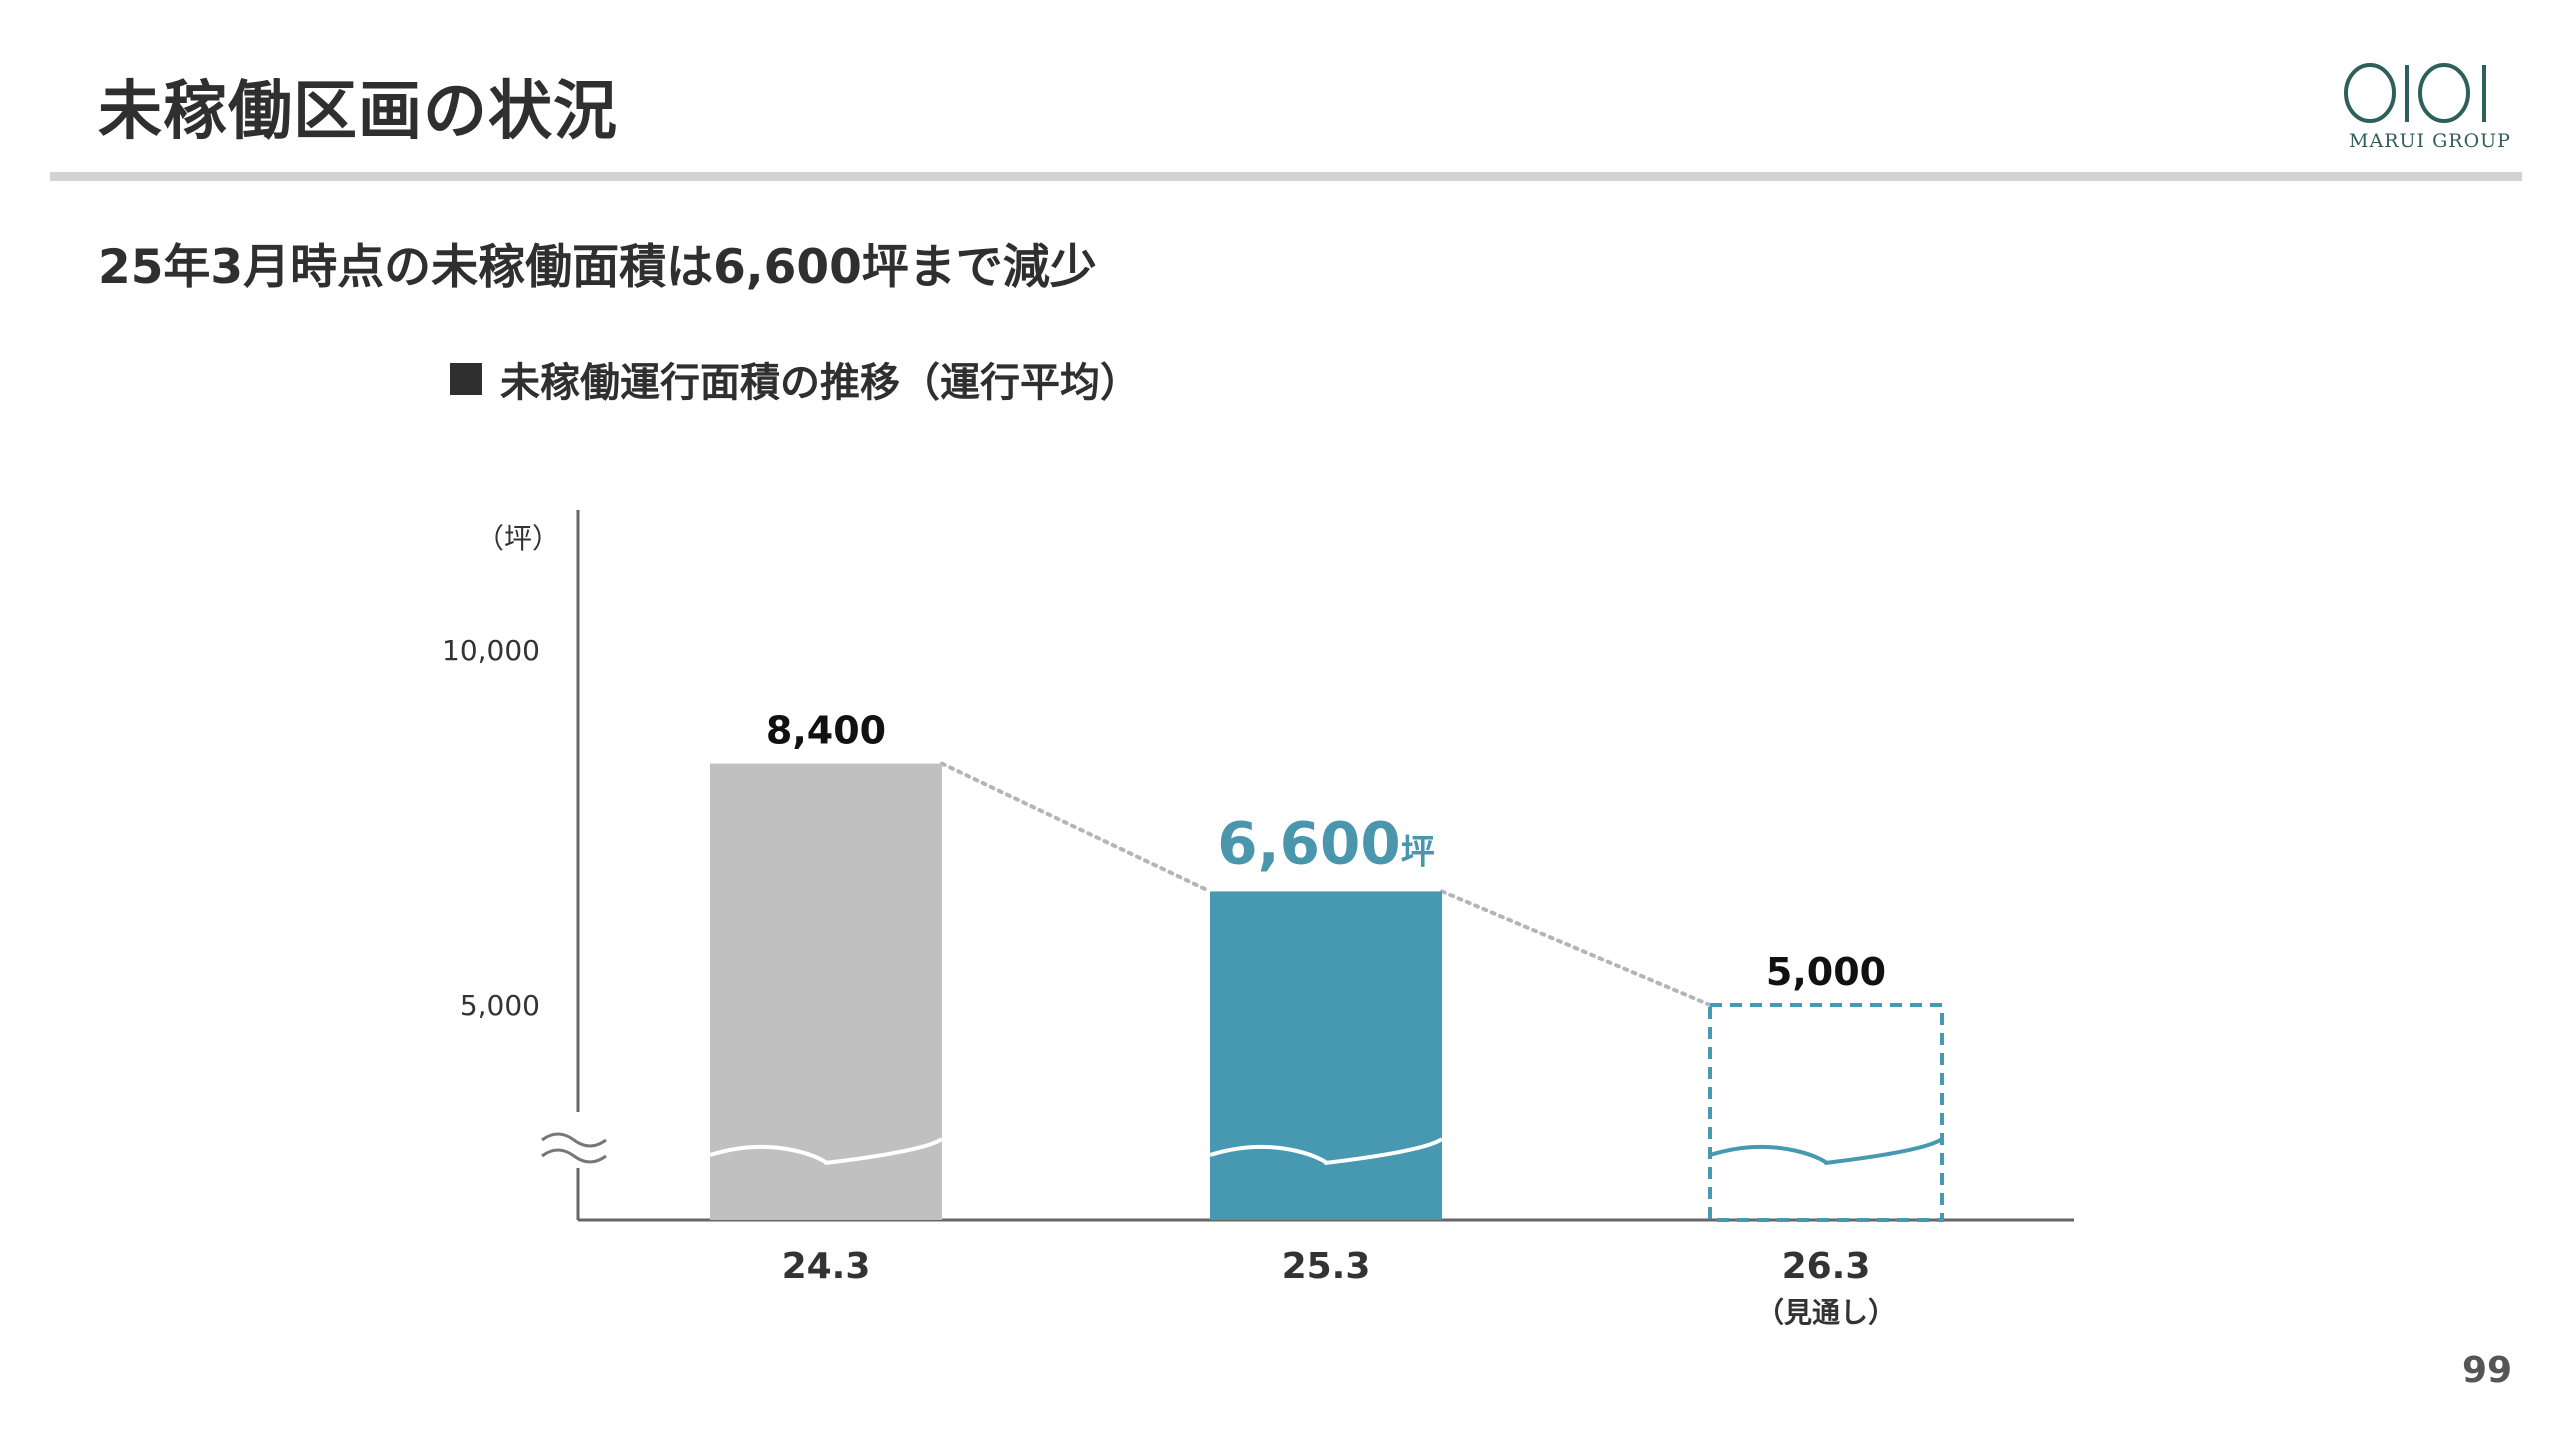  Describe the element at coordinates (826, 991) in the screenshot. I see `bar-24.3` at that location.